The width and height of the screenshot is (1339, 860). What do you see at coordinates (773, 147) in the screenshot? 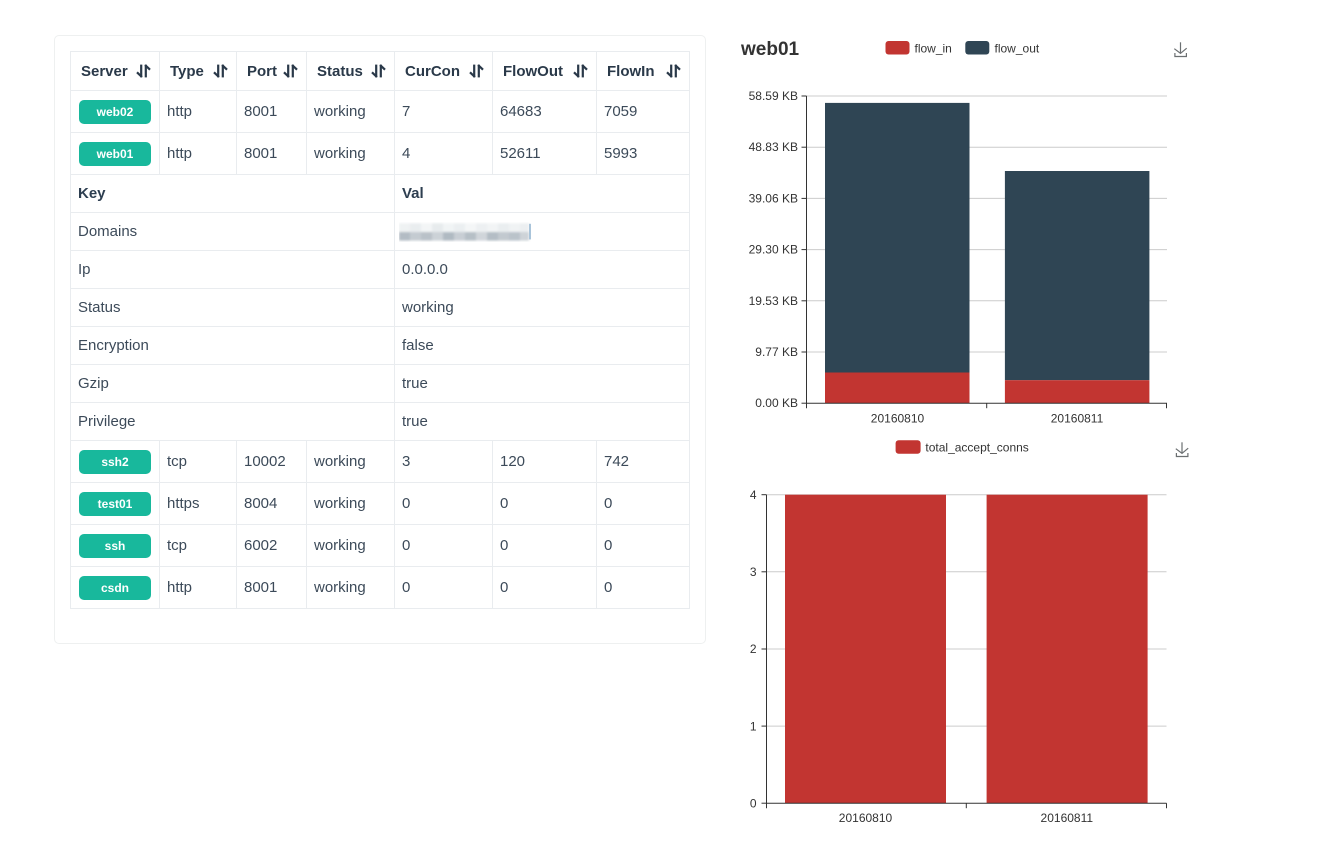
I see `svg-text: 48.83 KB` at bounding box center [773, 147].